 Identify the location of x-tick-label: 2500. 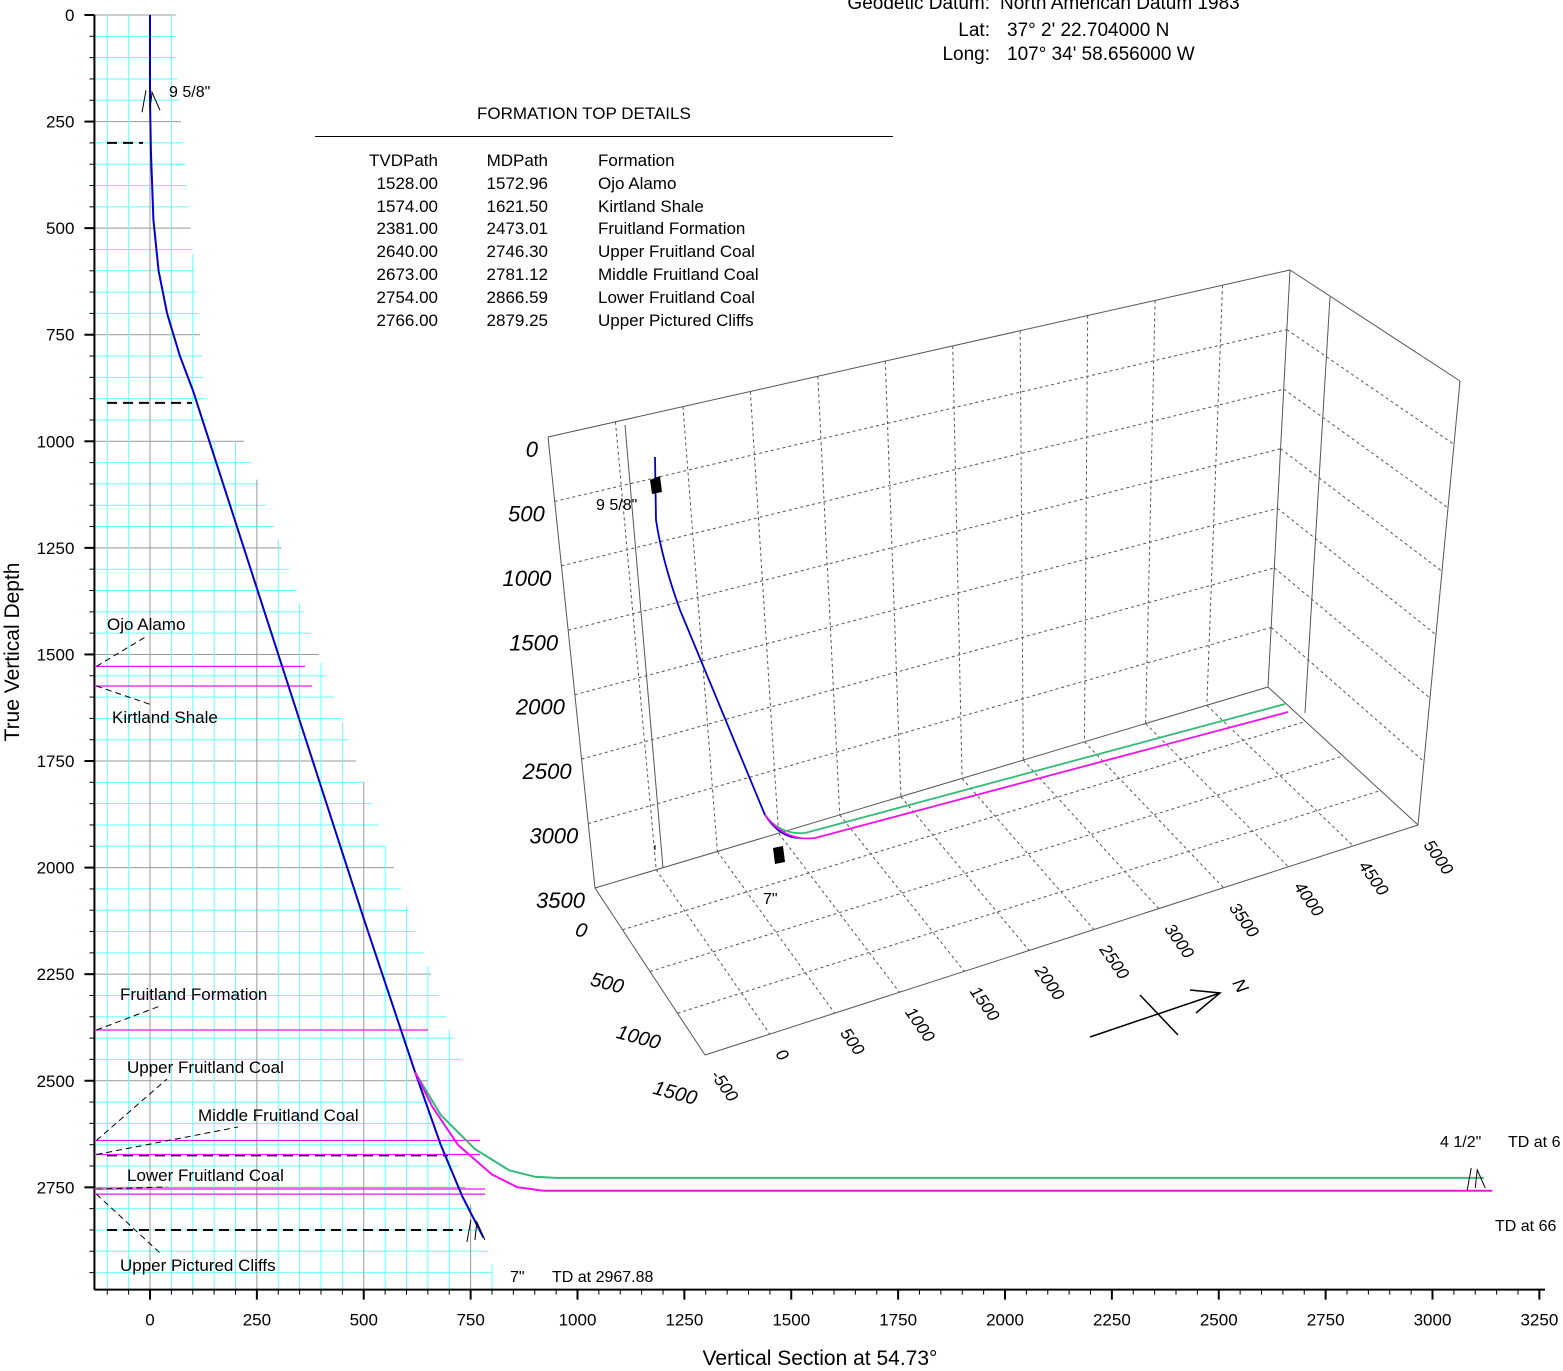
(1219, 1320).